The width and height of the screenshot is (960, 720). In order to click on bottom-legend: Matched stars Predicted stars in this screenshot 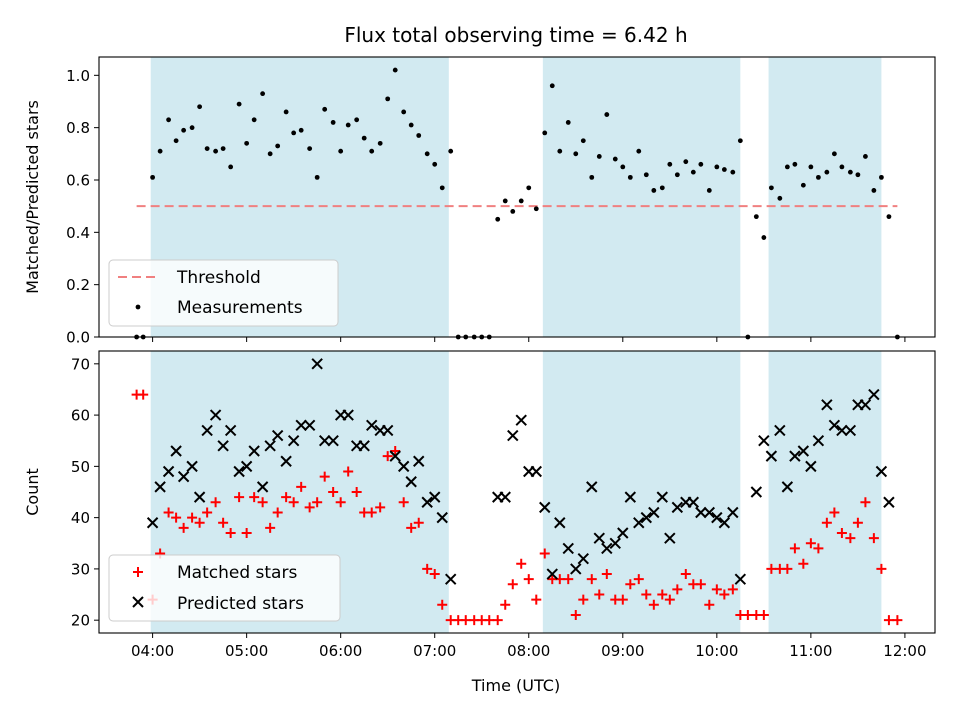, I will do `click(224, 588)`.